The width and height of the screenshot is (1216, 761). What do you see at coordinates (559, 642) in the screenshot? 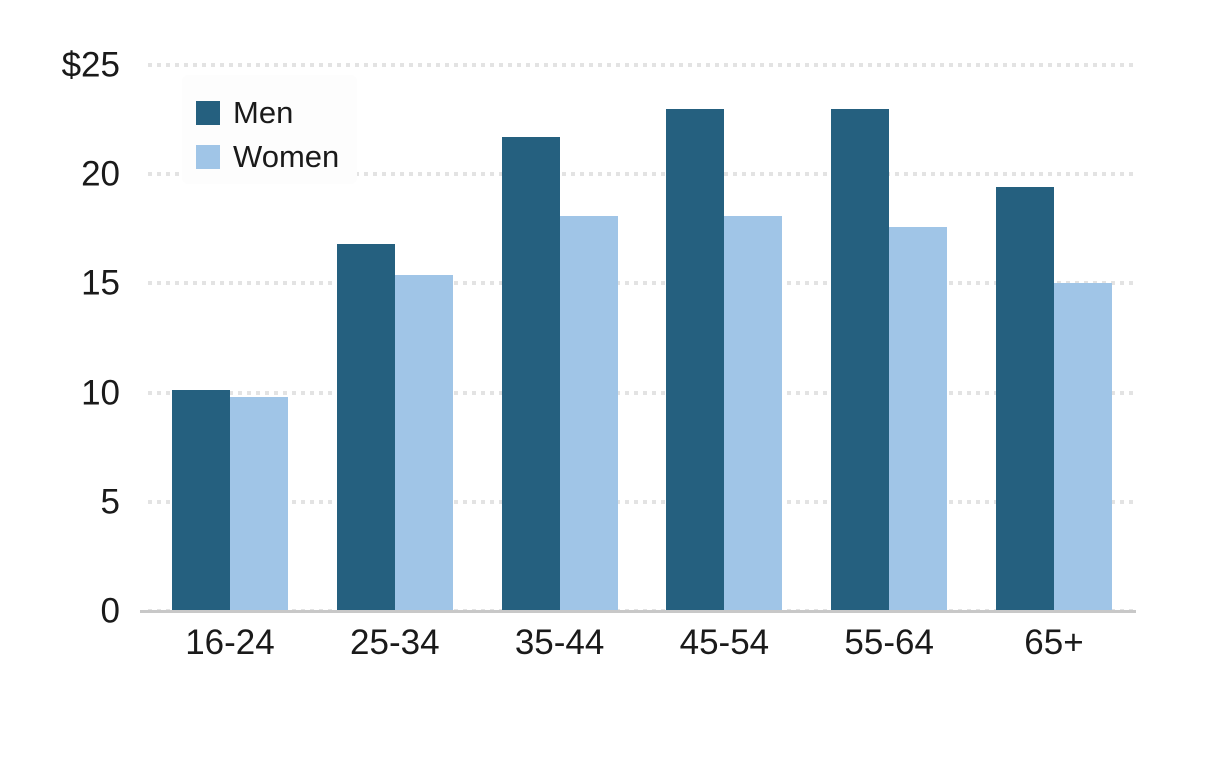
I see `x-tick-label-35-44: 35-44` at bounding box center [559, 642].